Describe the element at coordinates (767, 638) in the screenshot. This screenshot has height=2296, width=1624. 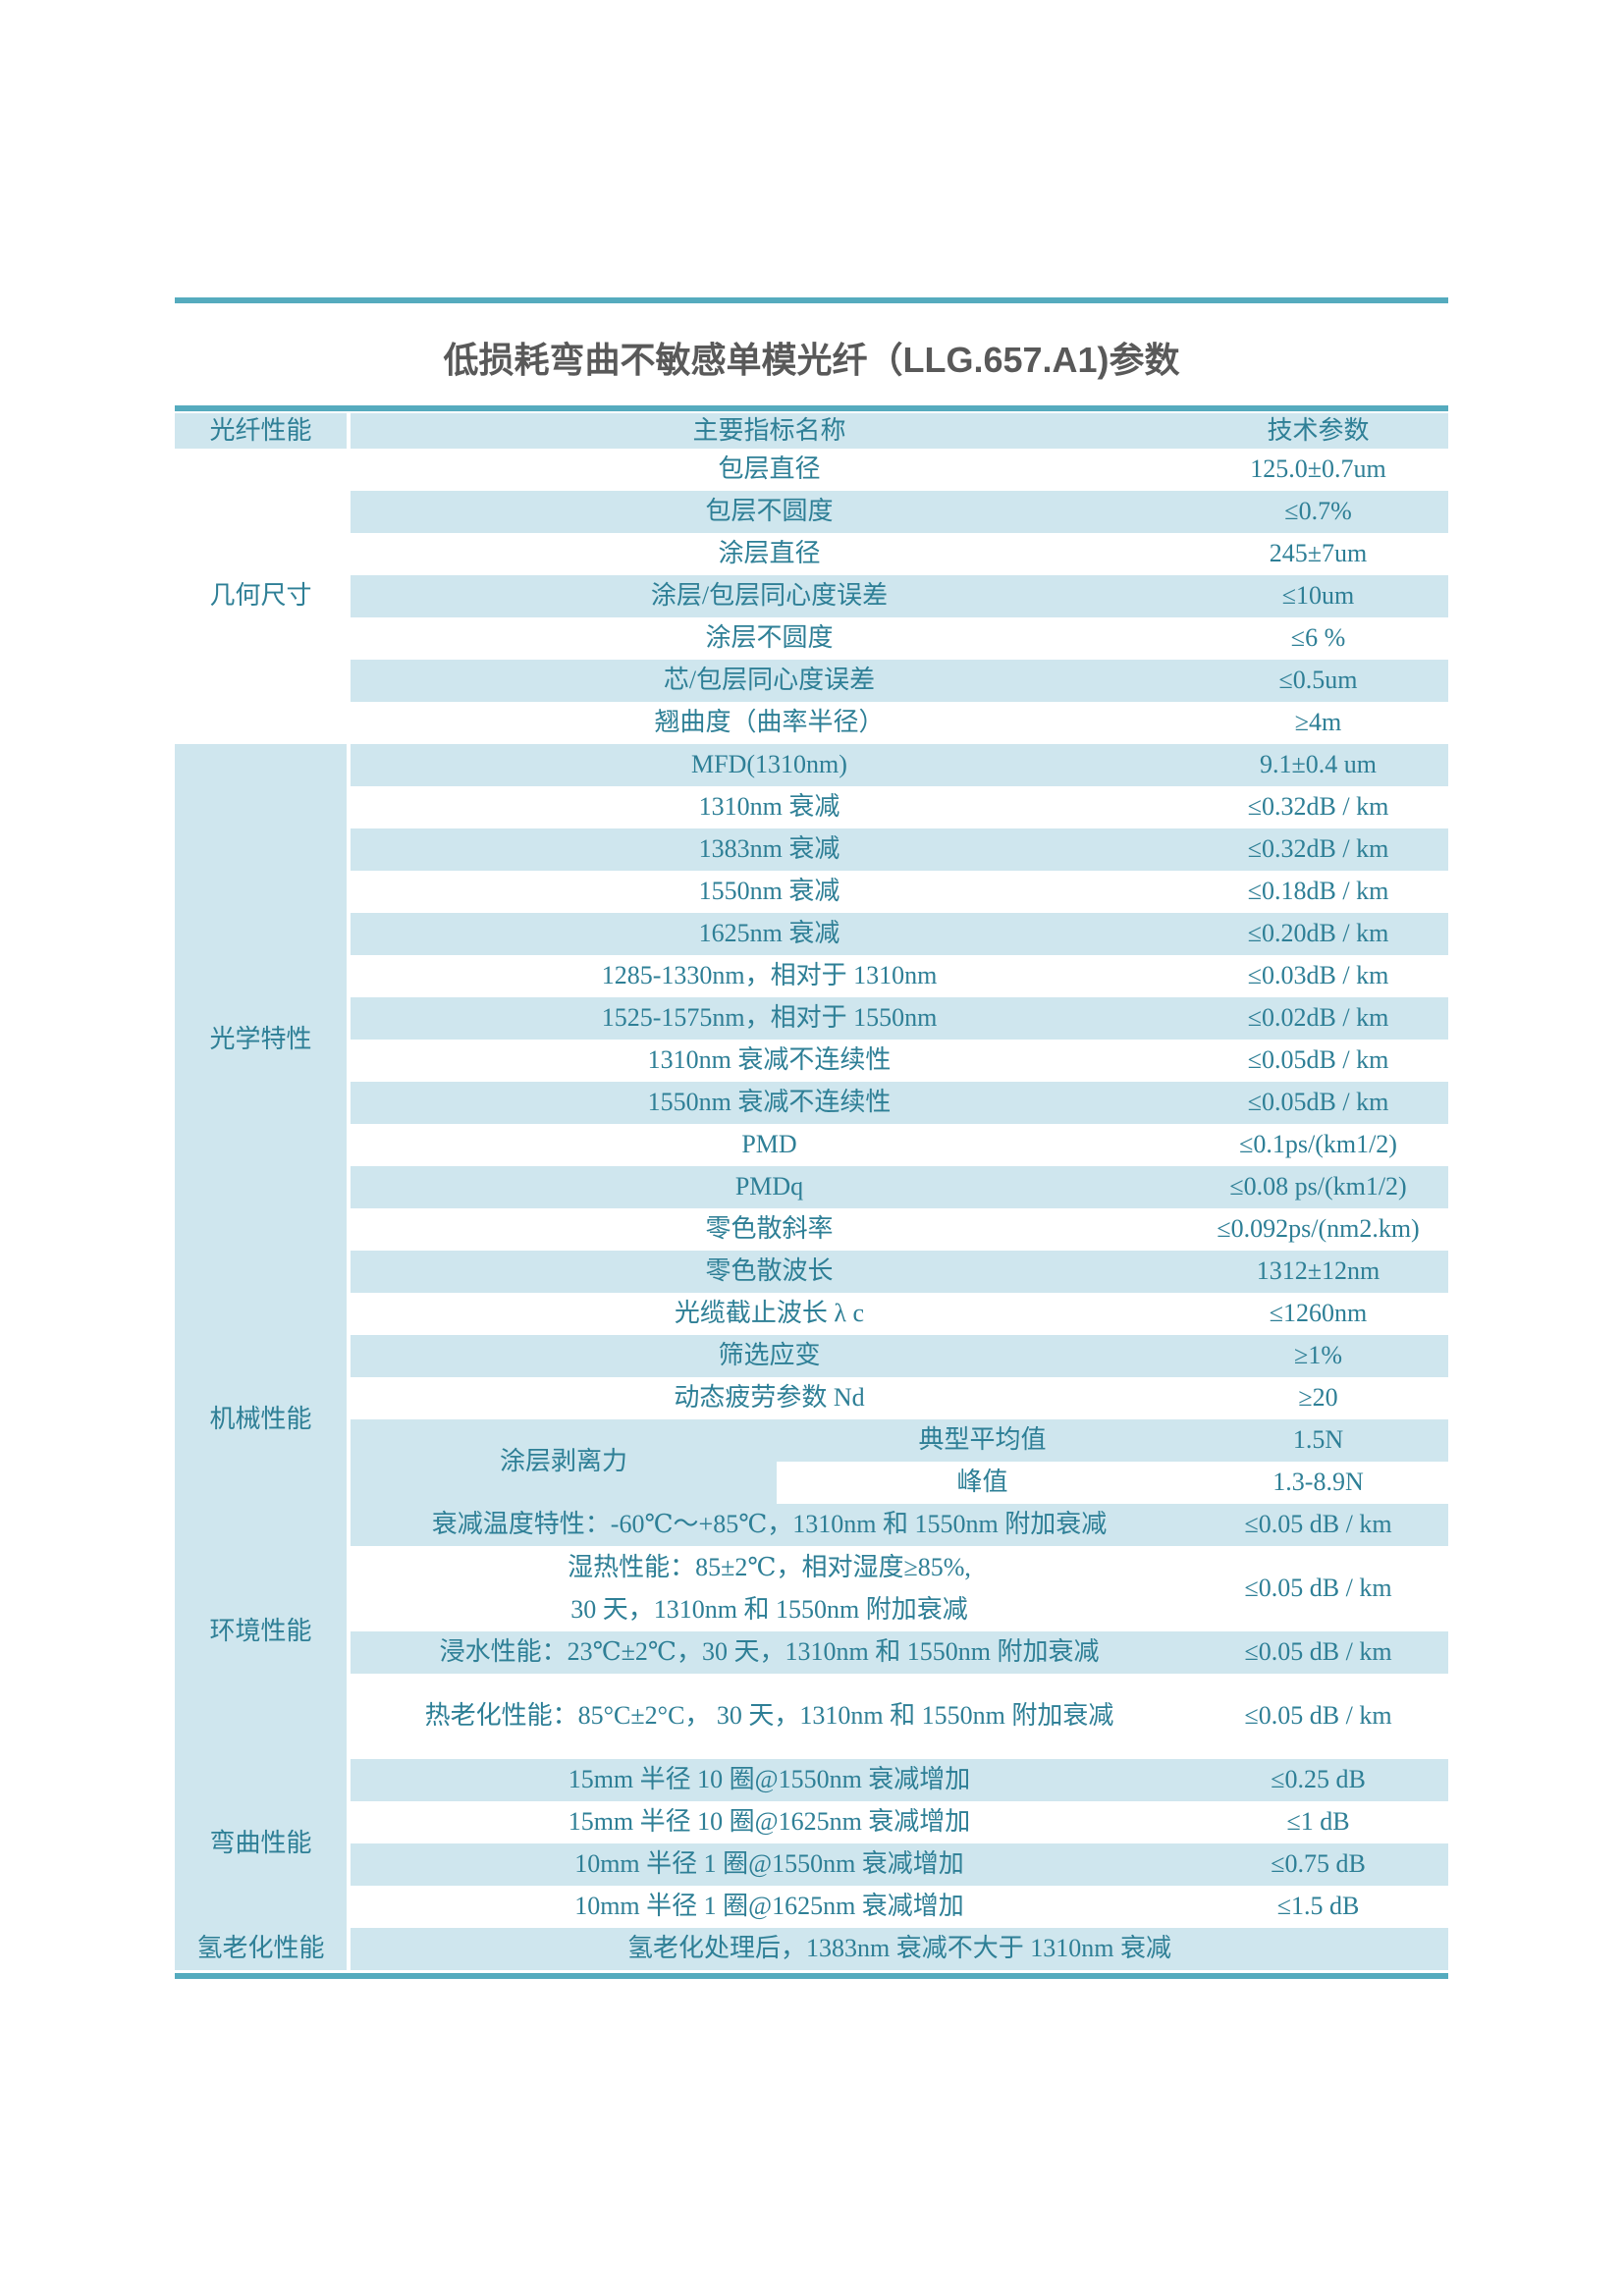
I see `spec-name: 涂层不圆度` at that location.